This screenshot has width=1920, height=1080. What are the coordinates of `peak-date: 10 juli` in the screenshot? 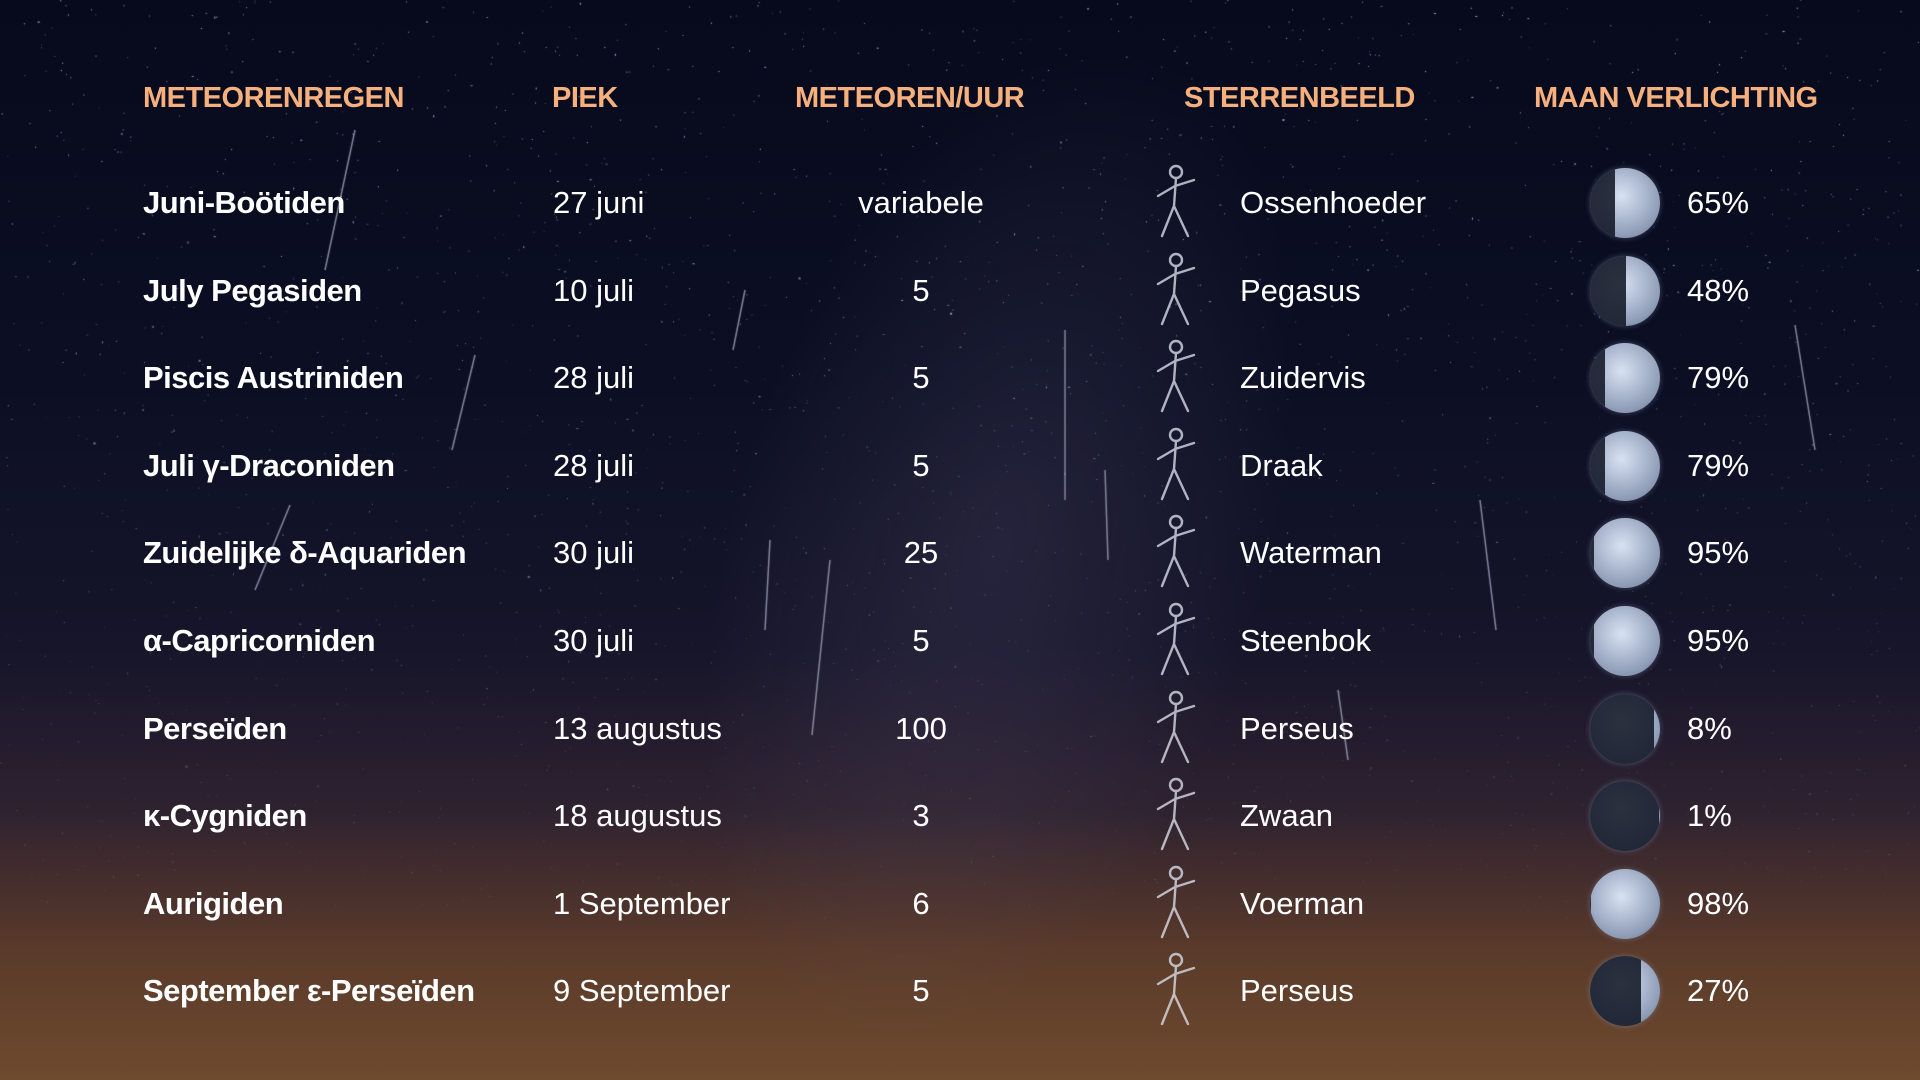 It's located at (593, 290).